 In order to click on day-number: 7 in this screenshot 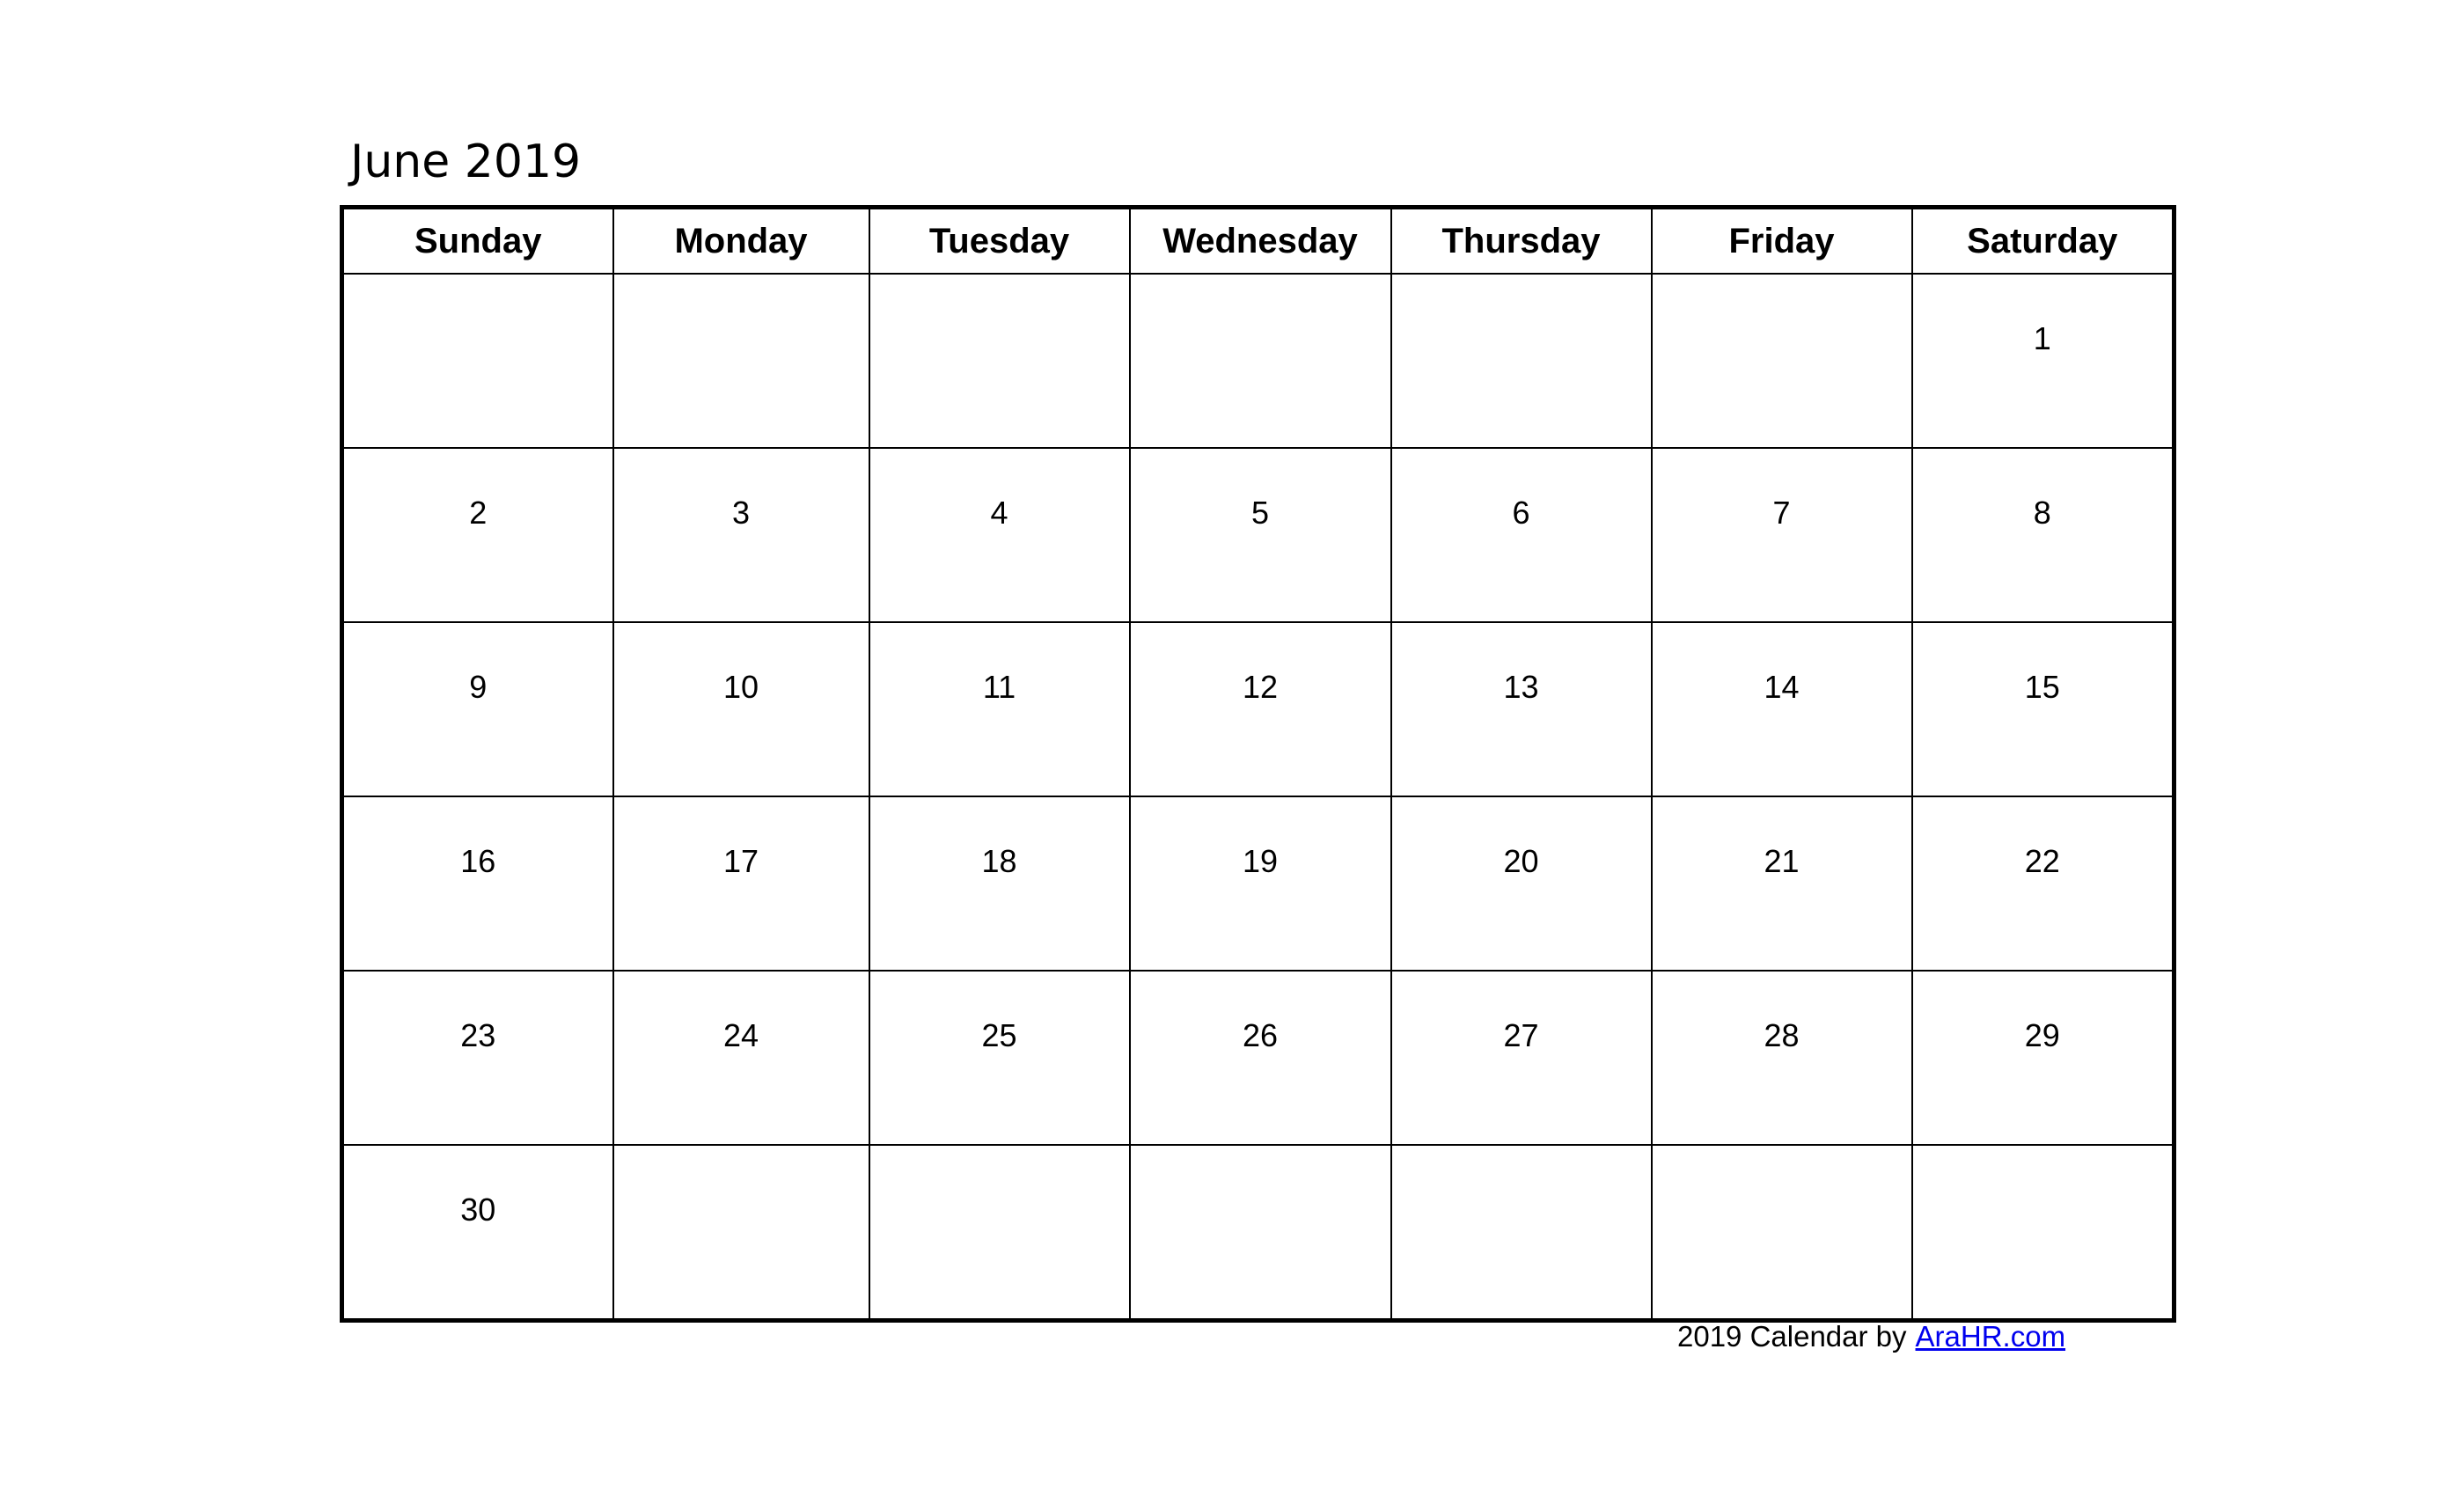, I will do `click(1782, 513)`.